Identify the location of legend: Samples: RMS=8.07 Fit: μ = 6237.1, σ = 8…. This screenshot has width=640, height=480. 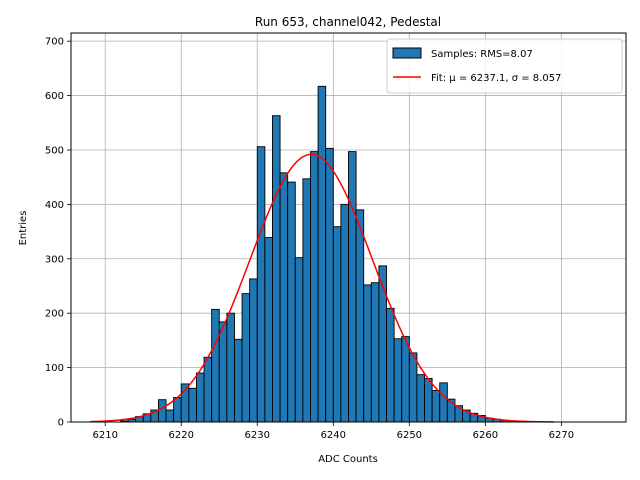
(504, 66).